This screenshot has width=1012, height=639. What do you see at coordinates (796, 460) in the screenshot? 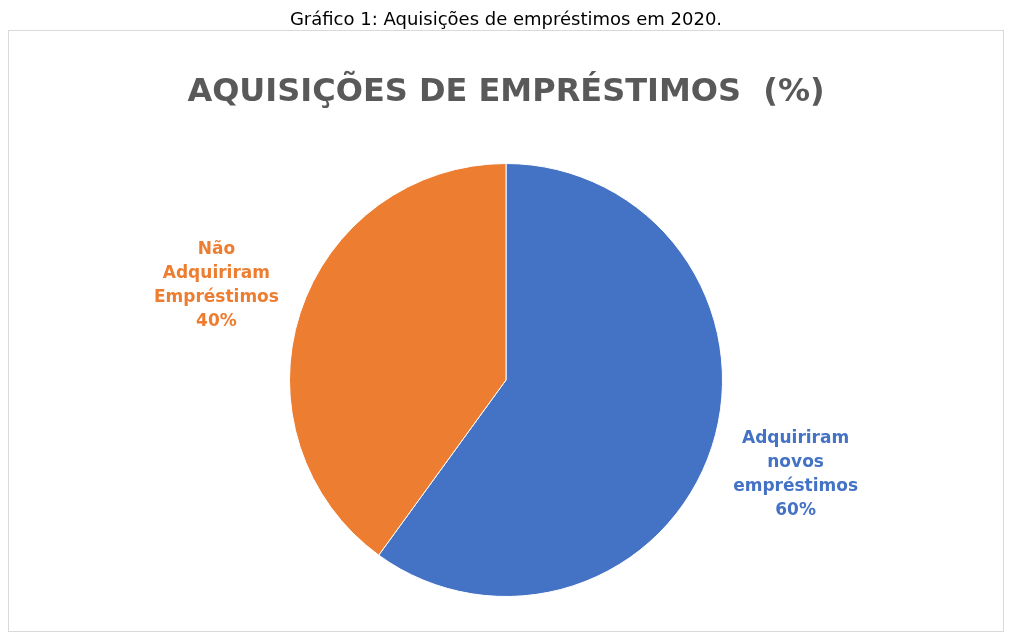
I see `slice-label: Adquiriram novos empréstimos` at bounding box center [796, 460].